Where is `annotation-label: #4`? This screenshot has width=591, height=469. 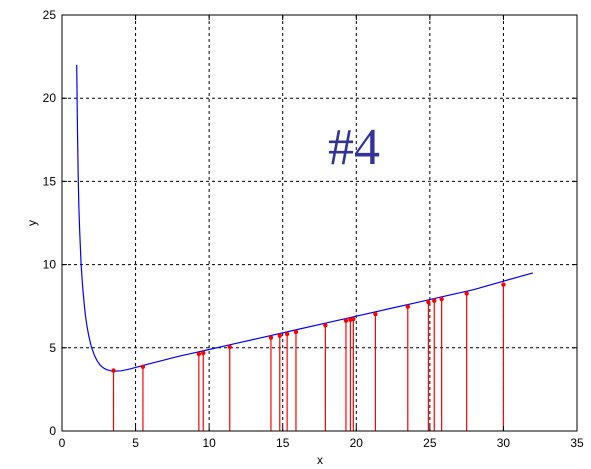 annotation-label: #4 is located at coordinates (354, 147).